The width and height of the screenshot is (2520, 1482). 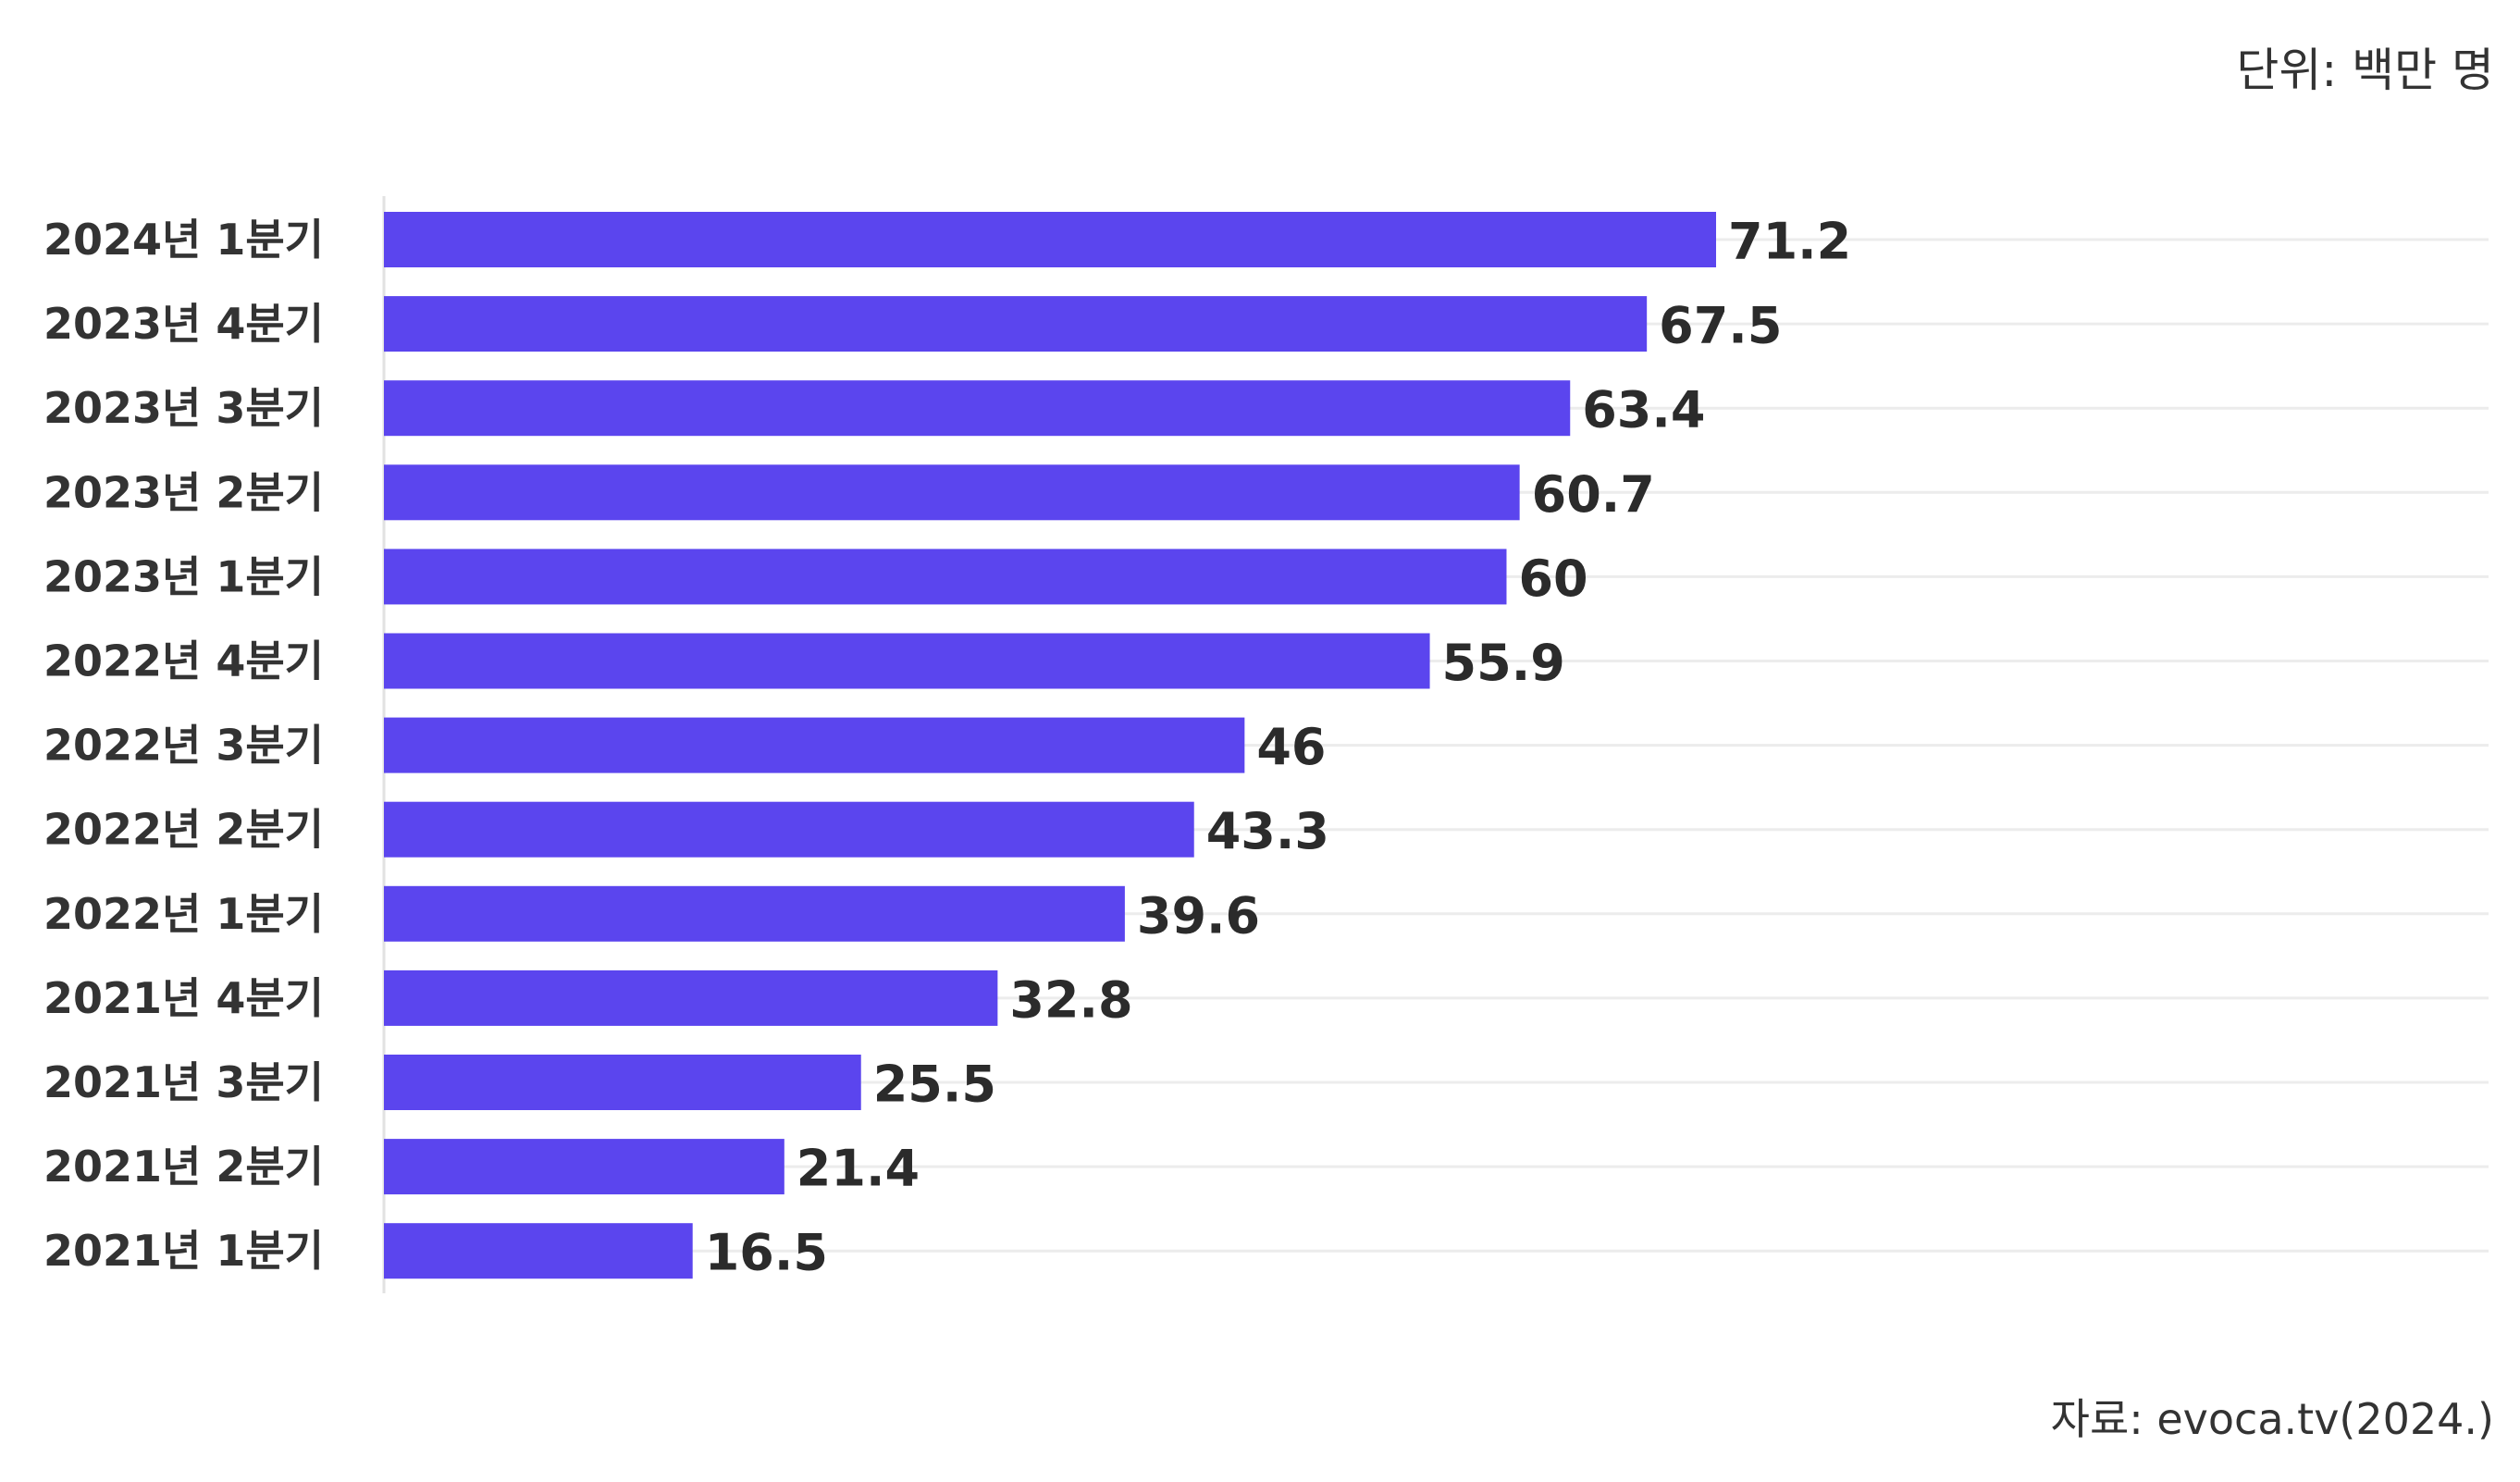 I want to click on value-label: 63.4, so click(x=1643, y=410).